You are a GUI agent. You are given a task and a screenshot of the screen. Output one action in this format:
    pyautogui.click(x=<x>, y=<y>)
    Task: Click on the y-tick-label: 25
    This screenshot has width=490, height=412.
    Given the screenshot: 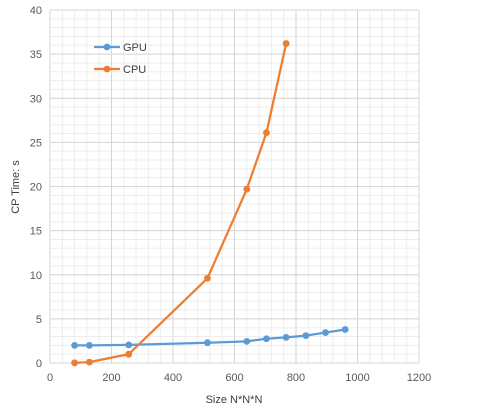 What is the action you would take?
    pyautogui.click(x=36, y=143)
    